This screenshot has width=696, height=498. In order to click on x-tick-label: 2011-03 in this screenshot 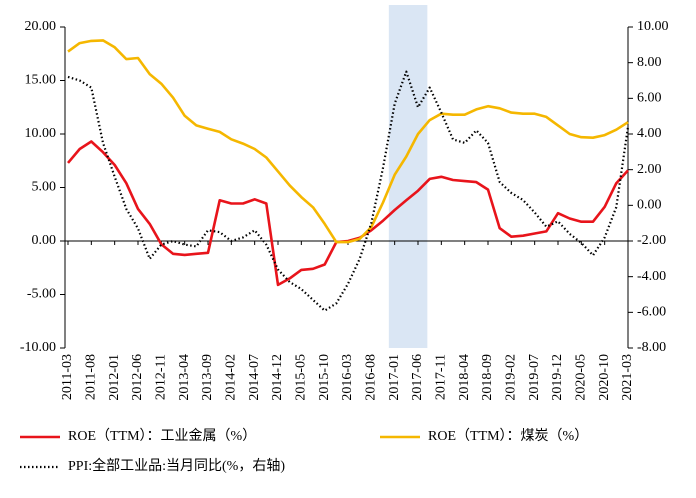, I will do `click(67, 377)`.